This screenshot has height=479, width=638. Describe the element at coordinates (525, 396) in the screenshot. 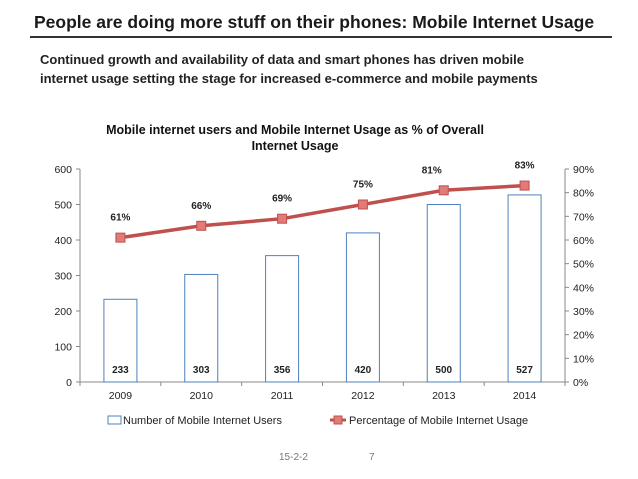

I see `x-tick-label: 2014` at that location.